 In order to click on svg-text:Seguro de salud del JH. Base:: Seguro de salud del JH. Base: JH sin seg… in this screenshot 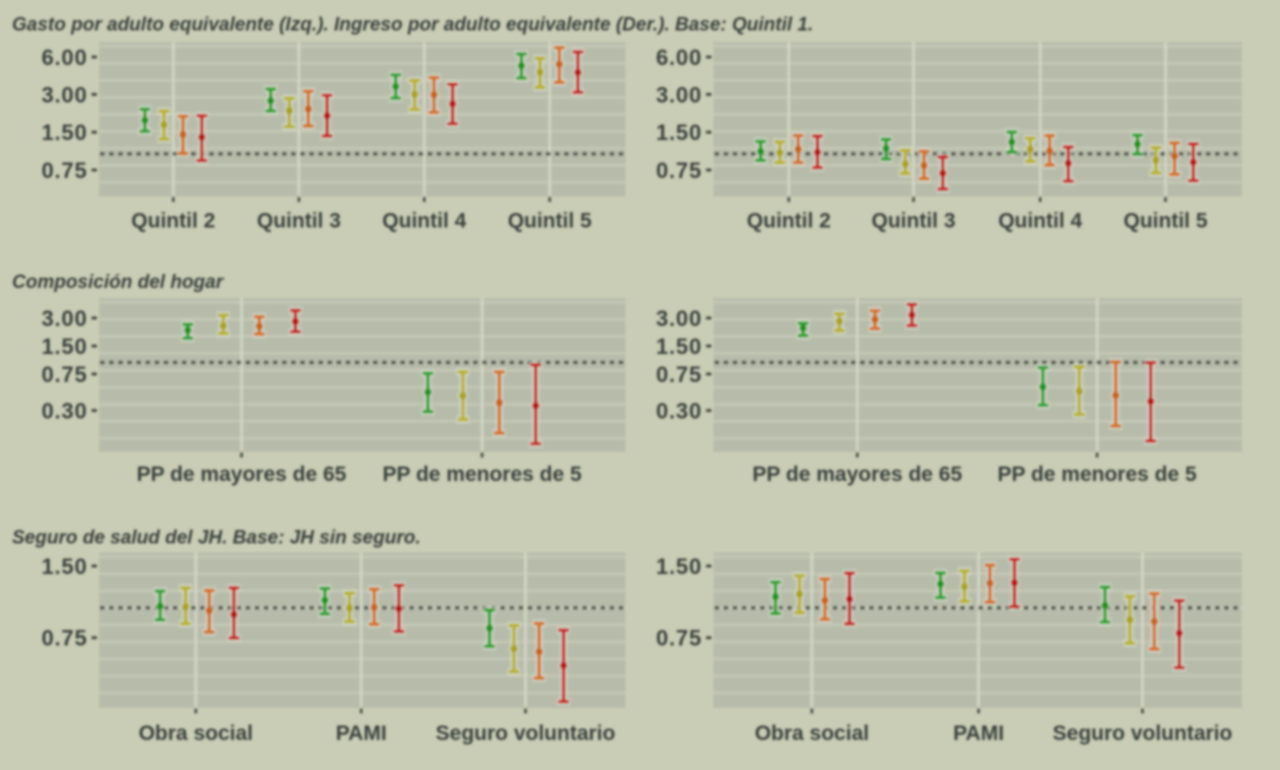, I will do `click(216, 538)`.